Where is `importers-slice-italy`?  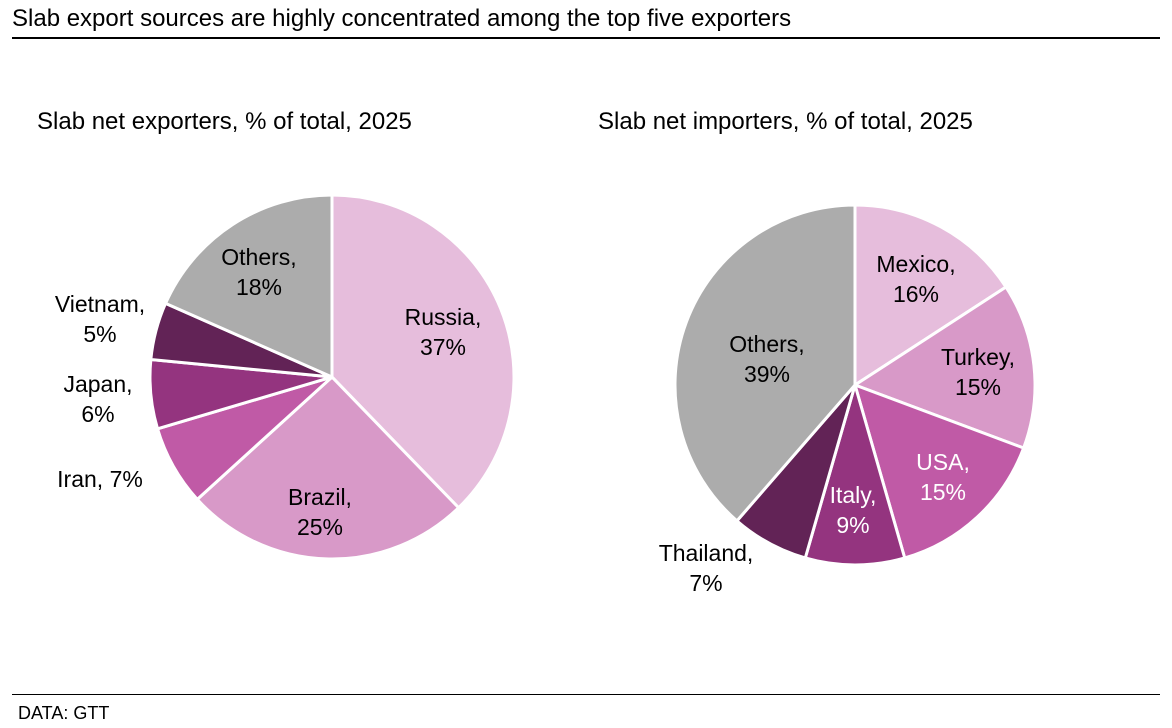 importers-slice-italy is located at coordinates (855, 475).